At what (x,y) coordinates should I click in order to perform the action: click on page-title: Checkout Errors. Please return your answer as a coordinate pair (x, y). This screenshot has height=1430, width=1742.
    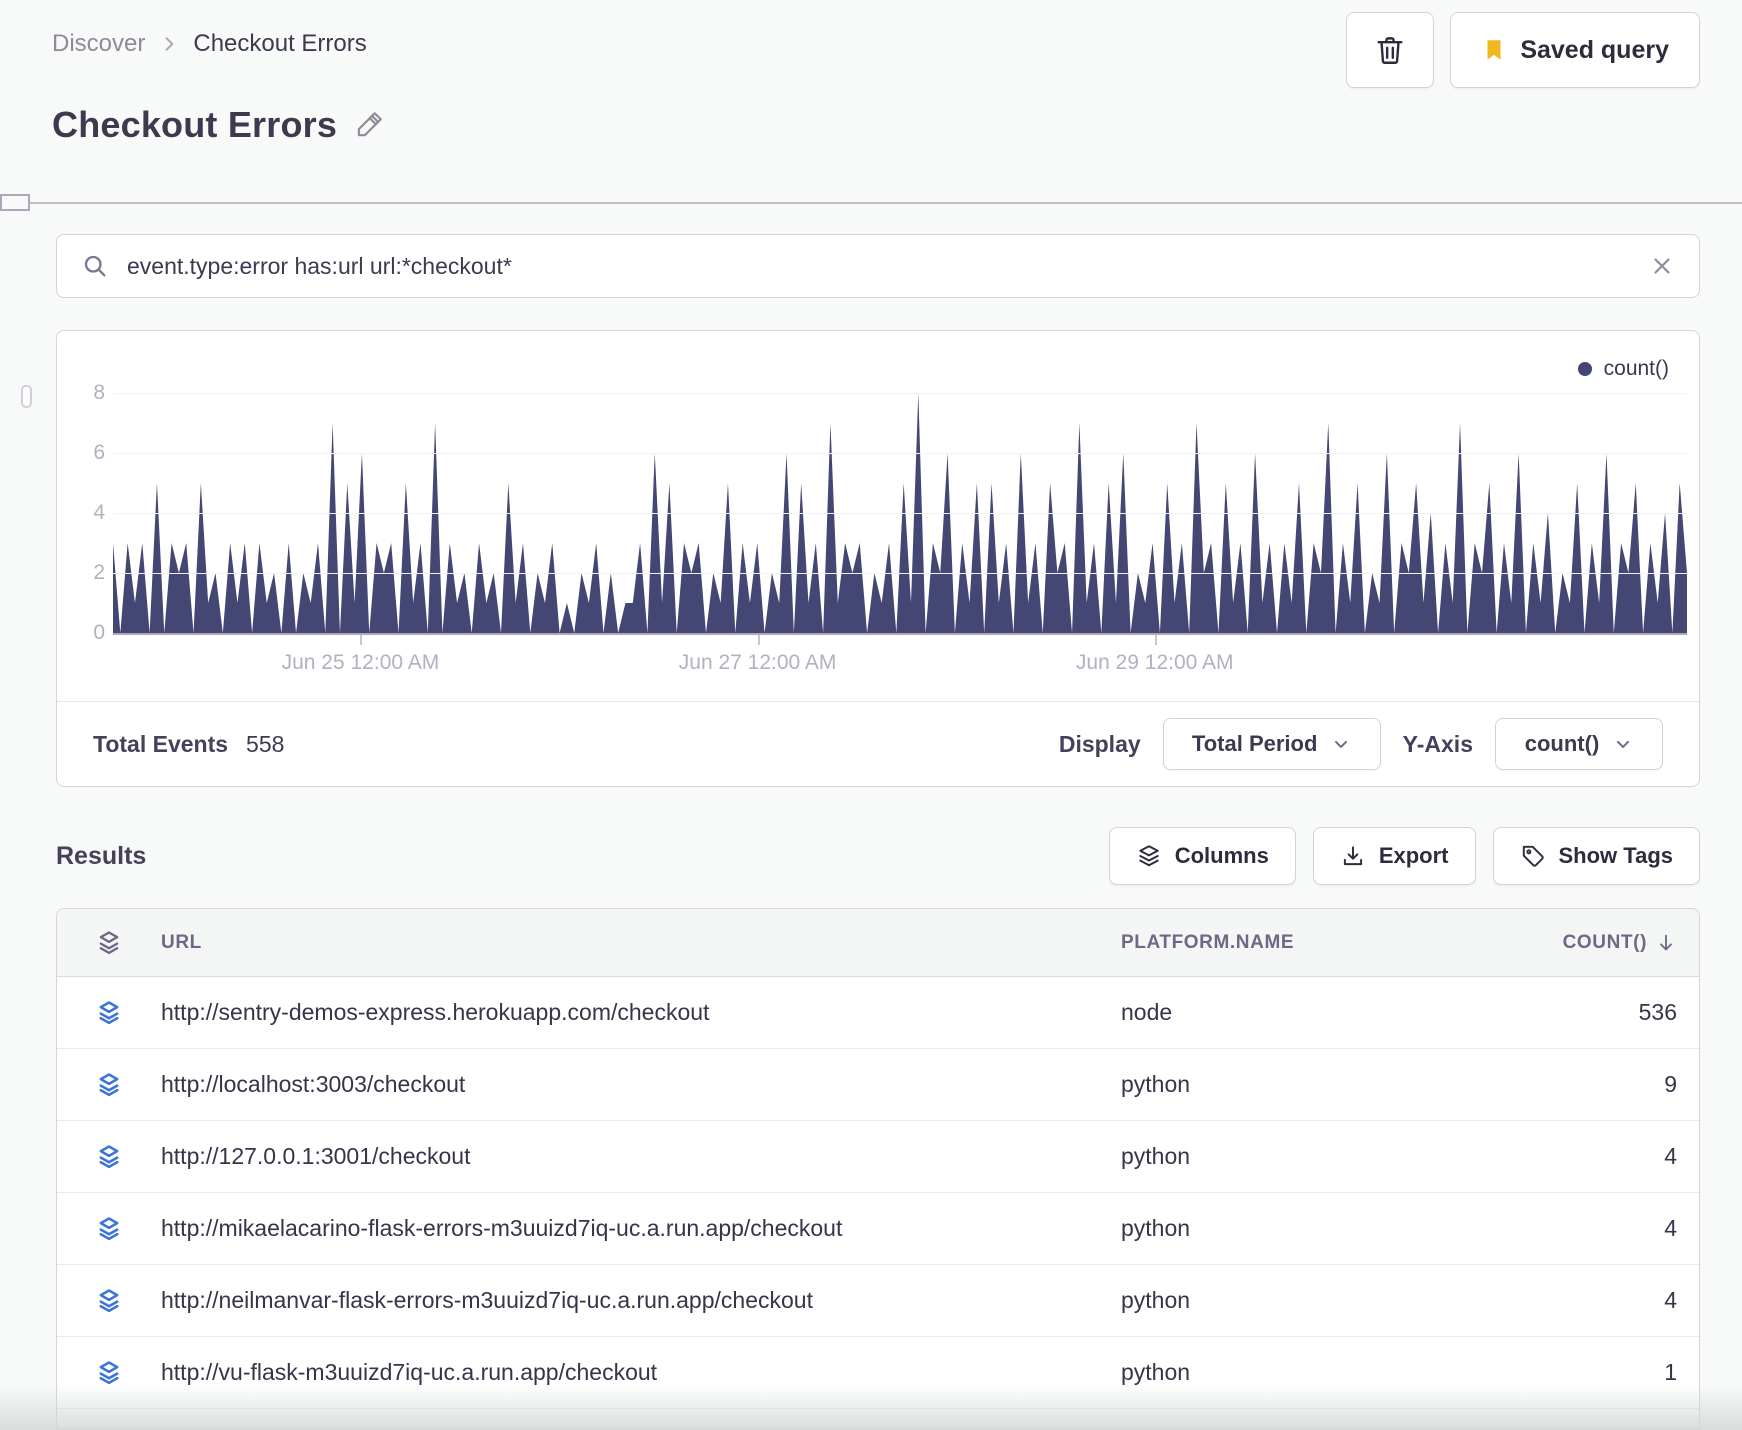
    Looking at the image, I should click on (195, 124).